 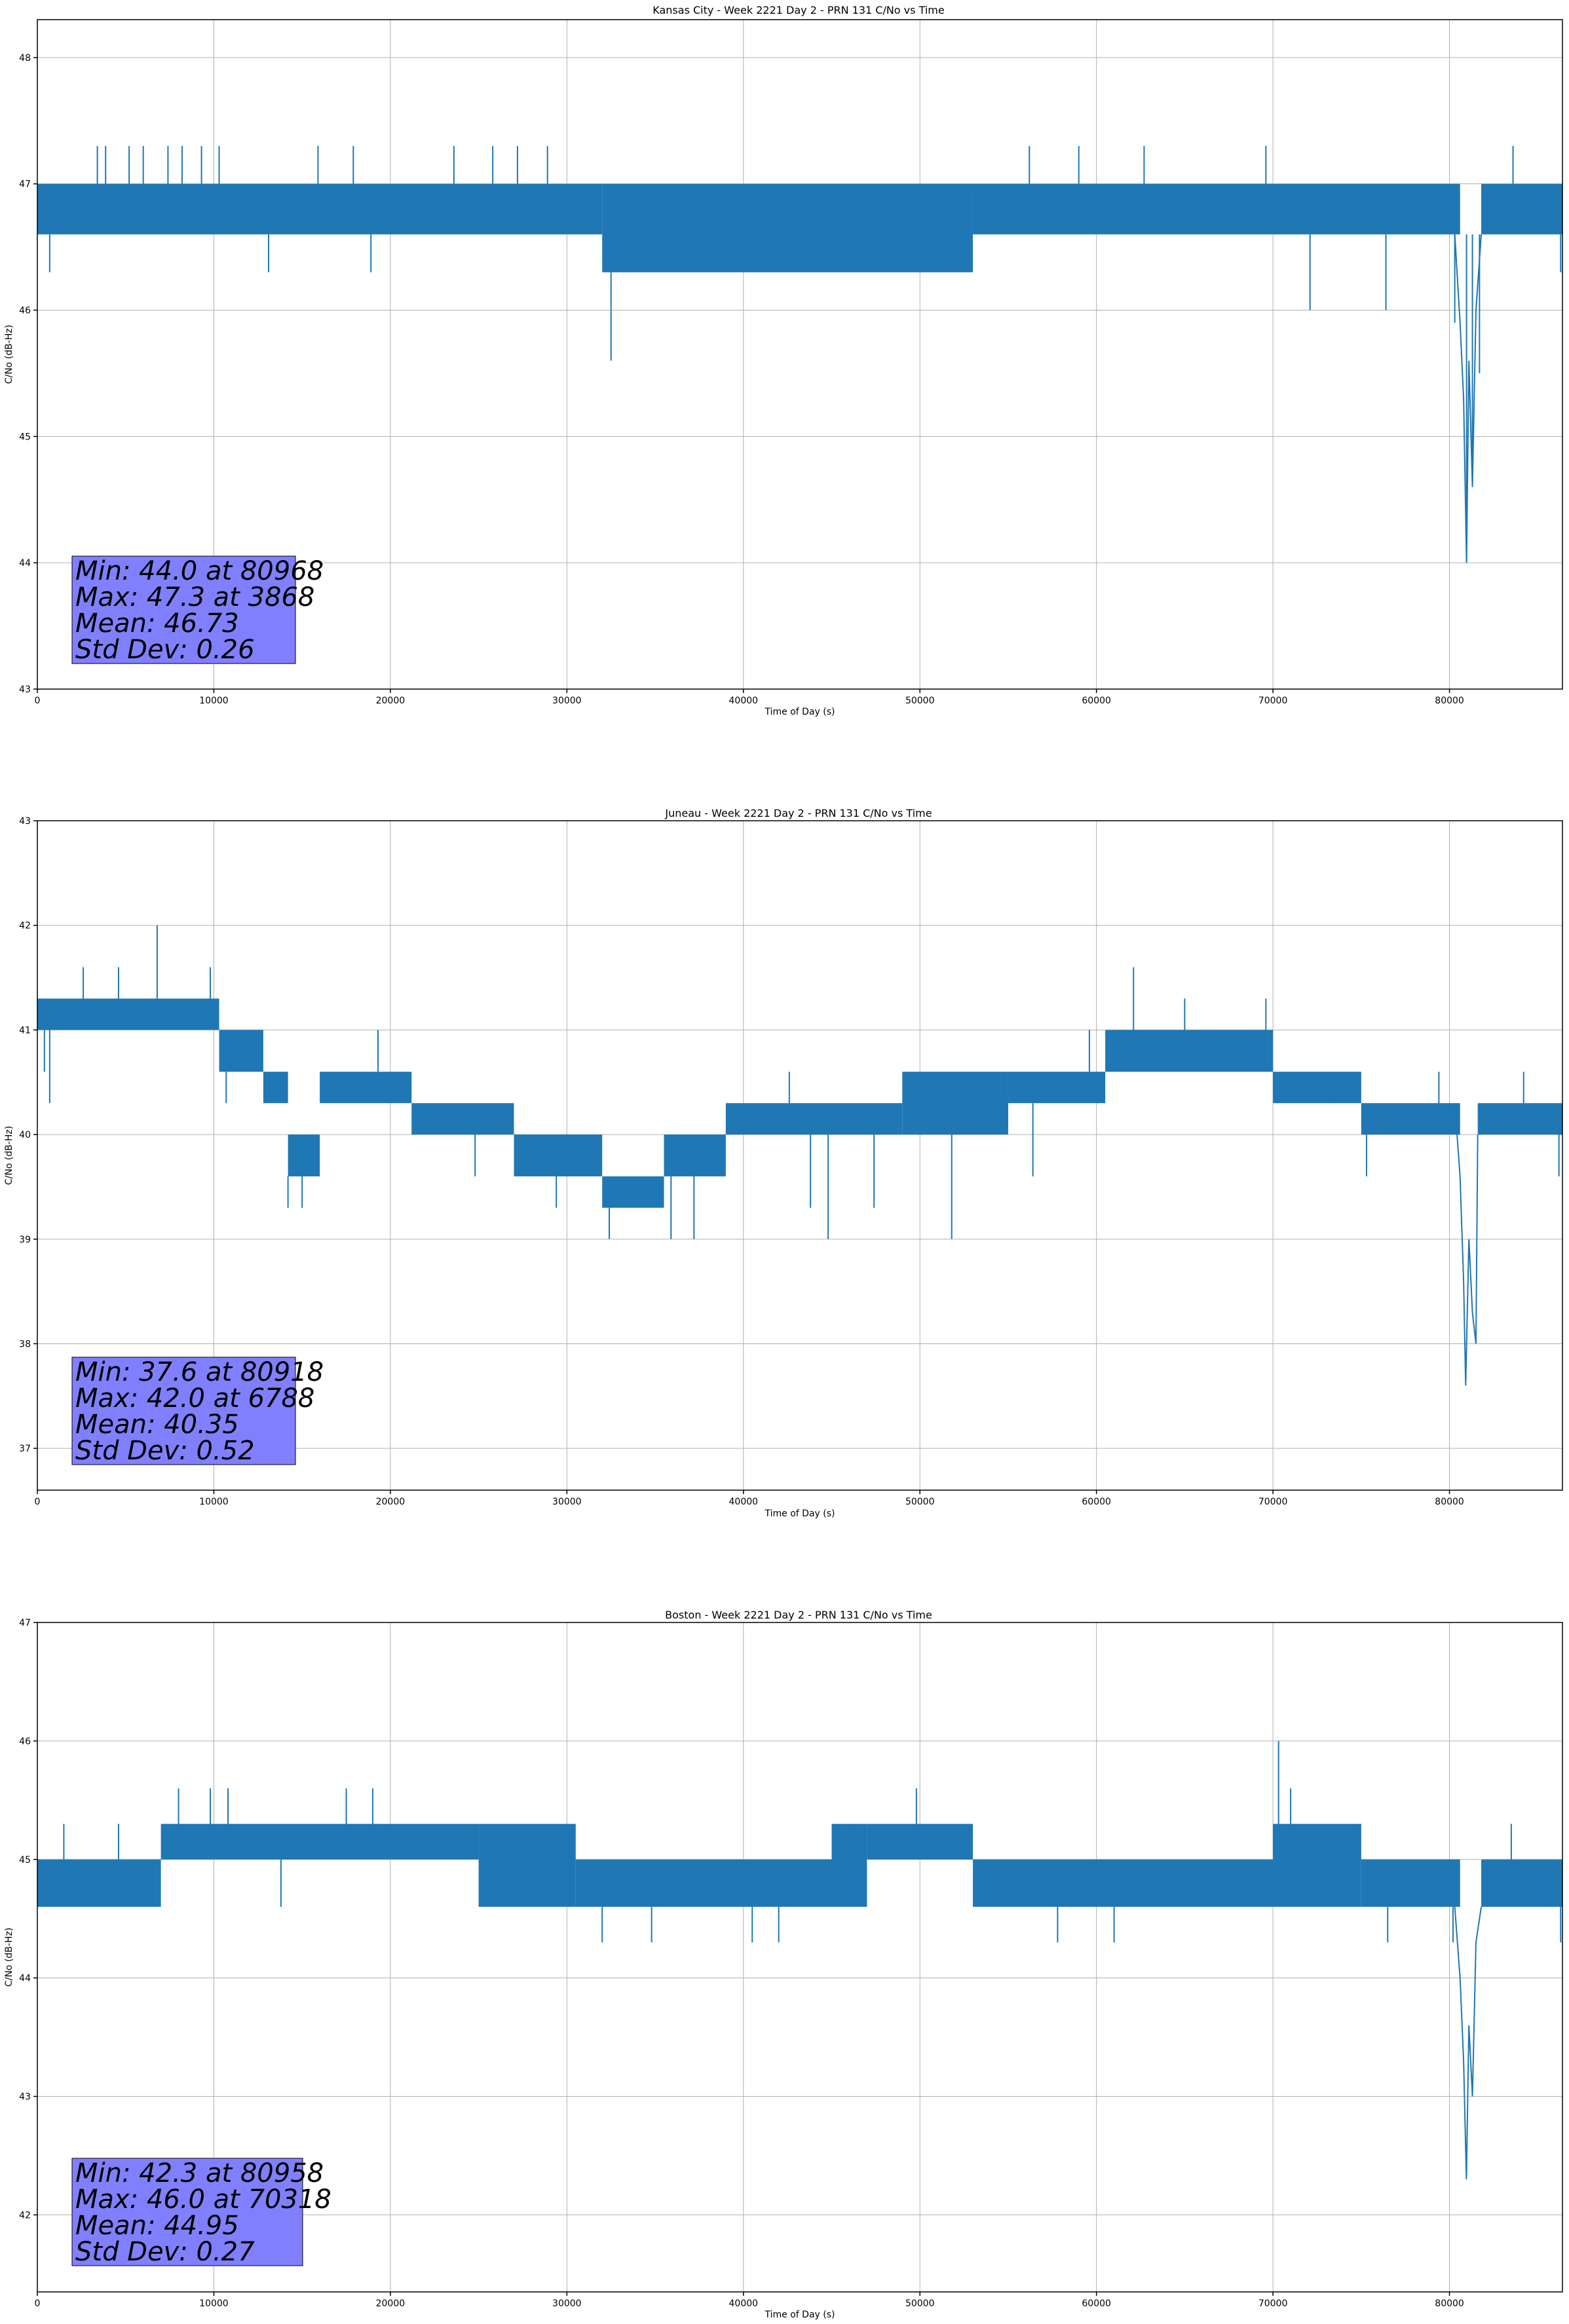 I want to click on stats-std-dev: Std Dev: 0.27, so click(x=165, y=2252).